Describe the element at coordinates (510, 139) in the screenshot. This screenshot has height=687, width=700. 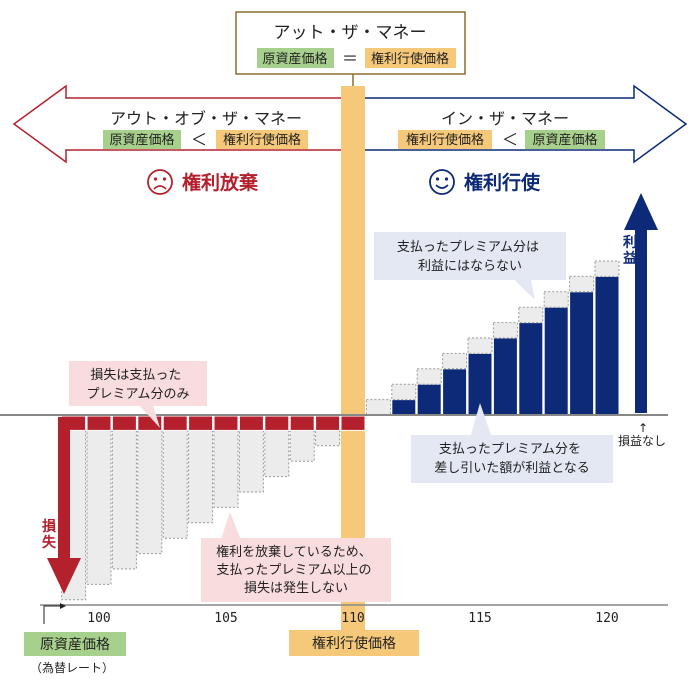
I see `itm-operator: ＜` at that location.